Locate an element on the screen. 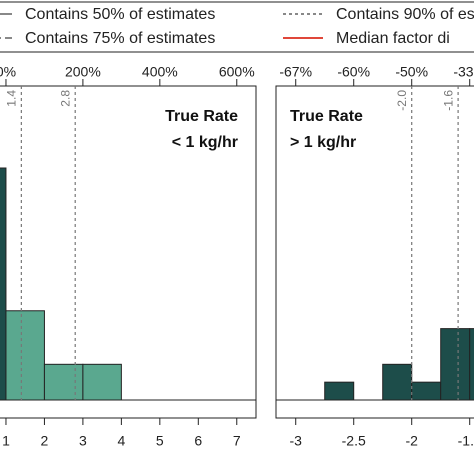 This screenshot has height=474, width=474. x2-tick-label: 400% is located at coordinates (160, 72).